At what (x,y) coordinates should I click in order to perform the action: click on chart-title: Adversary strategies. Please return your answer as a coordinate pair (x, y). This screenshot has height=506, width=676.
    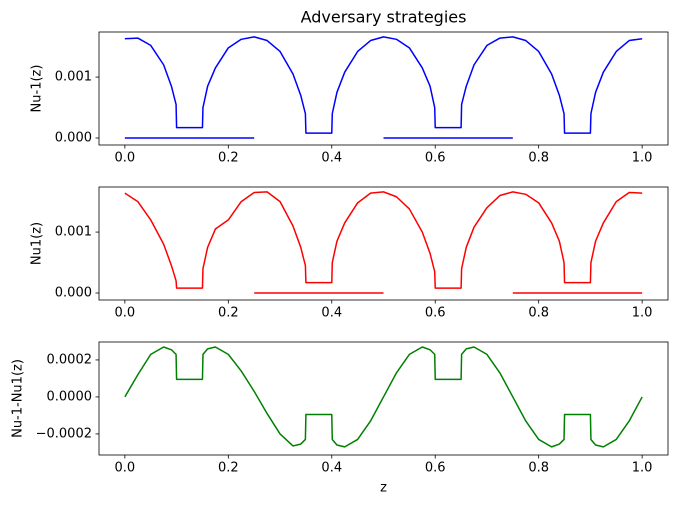
    Looking at the image, I should click on (384, 17).